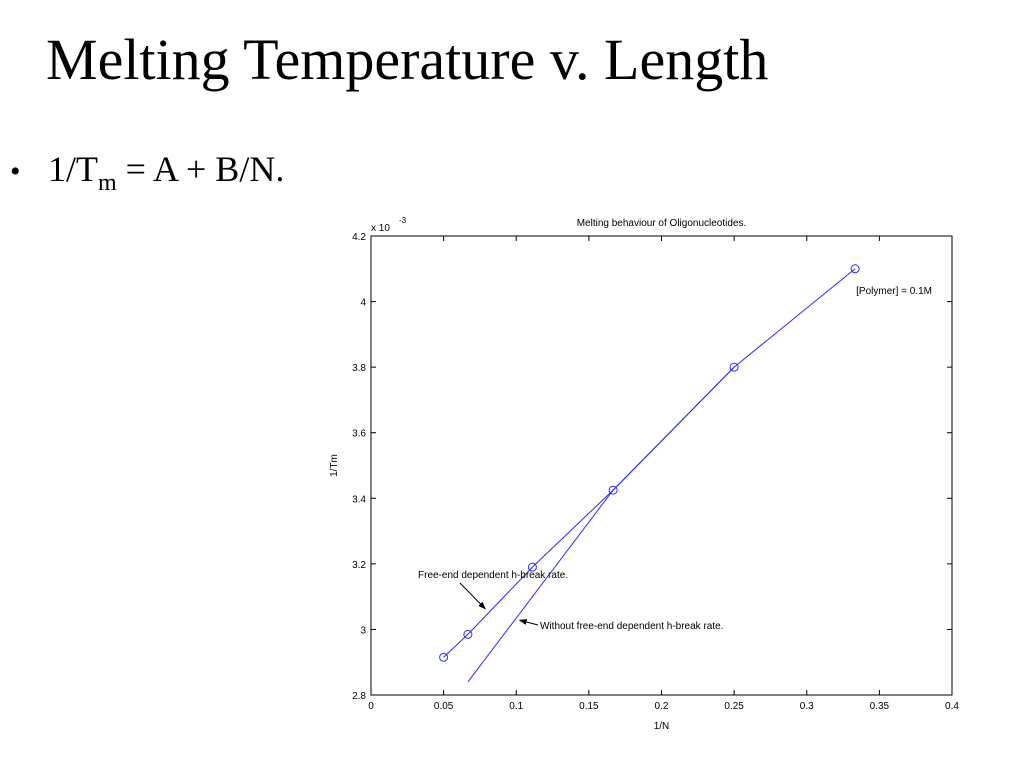  Describe the element at coordinates (359, 368) in the screenshot. I see `y-tick-label: 3.8` at that location.